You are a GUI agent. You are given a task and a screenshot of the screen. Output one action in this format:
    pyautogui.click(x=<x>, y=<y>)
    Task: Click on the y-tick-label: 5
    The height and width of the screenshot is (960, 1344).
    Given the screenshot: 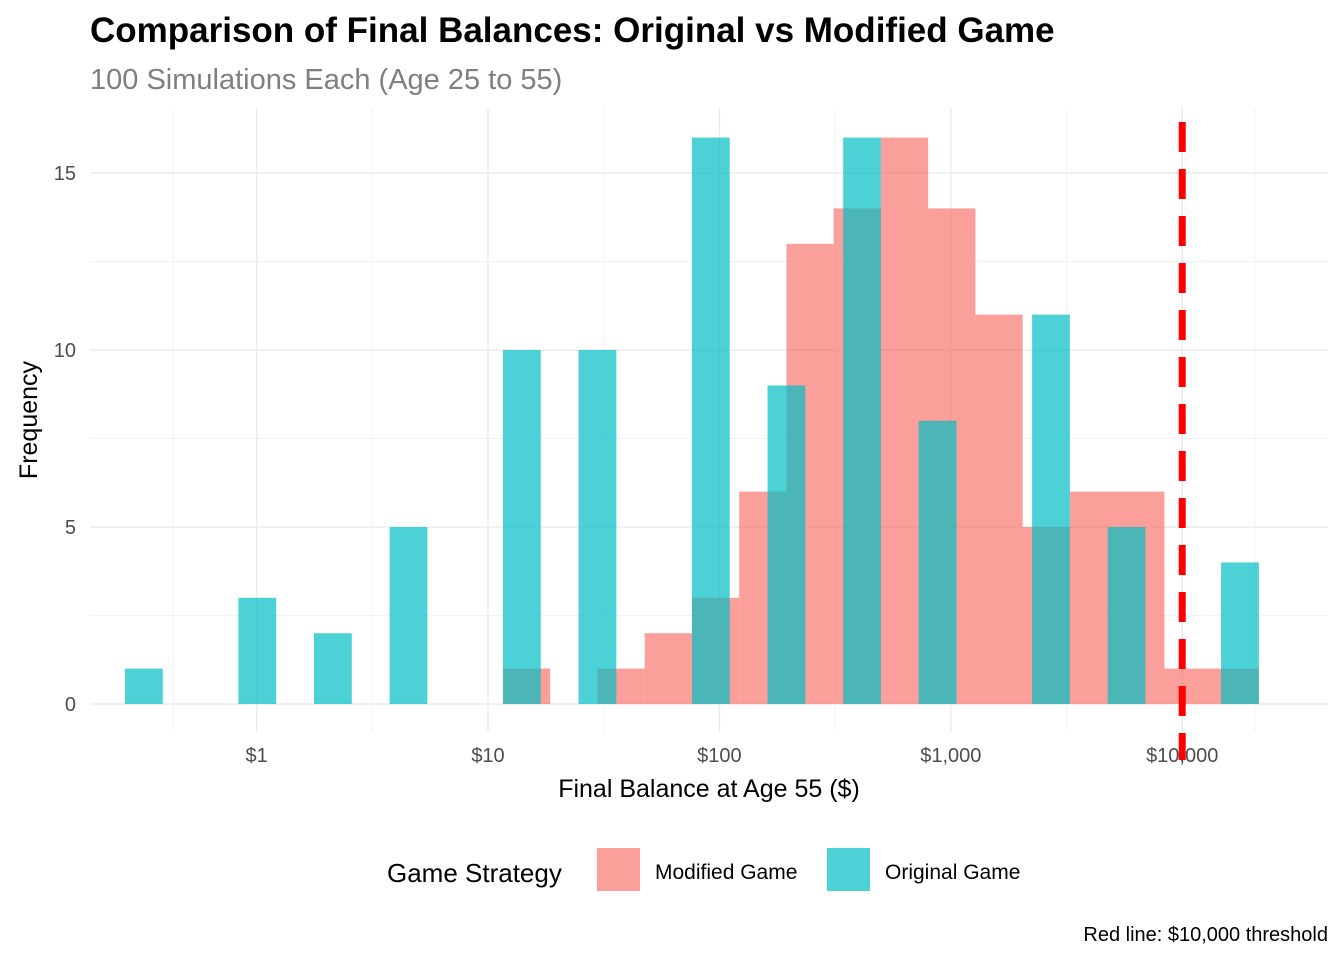 What is the action you would take?
    pyautogui.click(x=70, y=528)
    